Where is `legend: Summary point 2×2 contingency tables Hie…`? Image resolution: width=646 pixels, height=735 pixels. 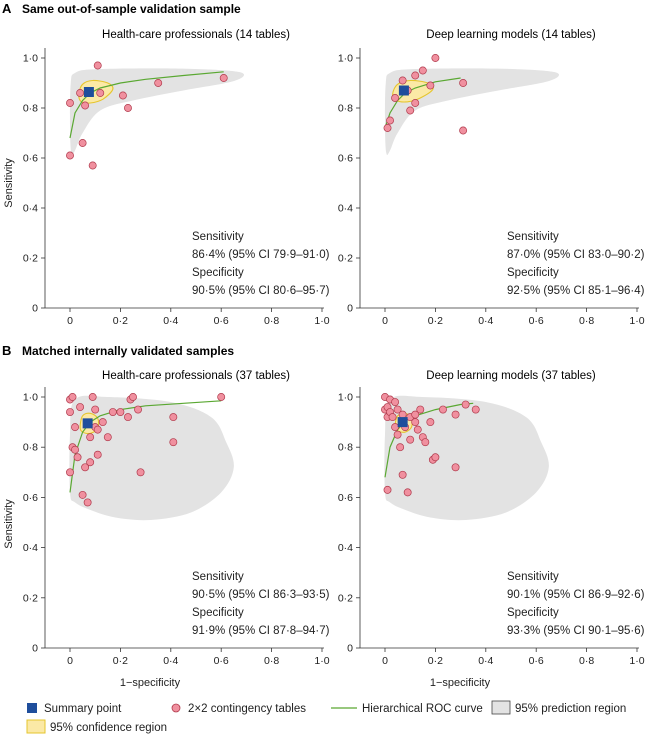
legend: Summary point 2×2 contingency tables Hie… is located at coordinates (326, 717).